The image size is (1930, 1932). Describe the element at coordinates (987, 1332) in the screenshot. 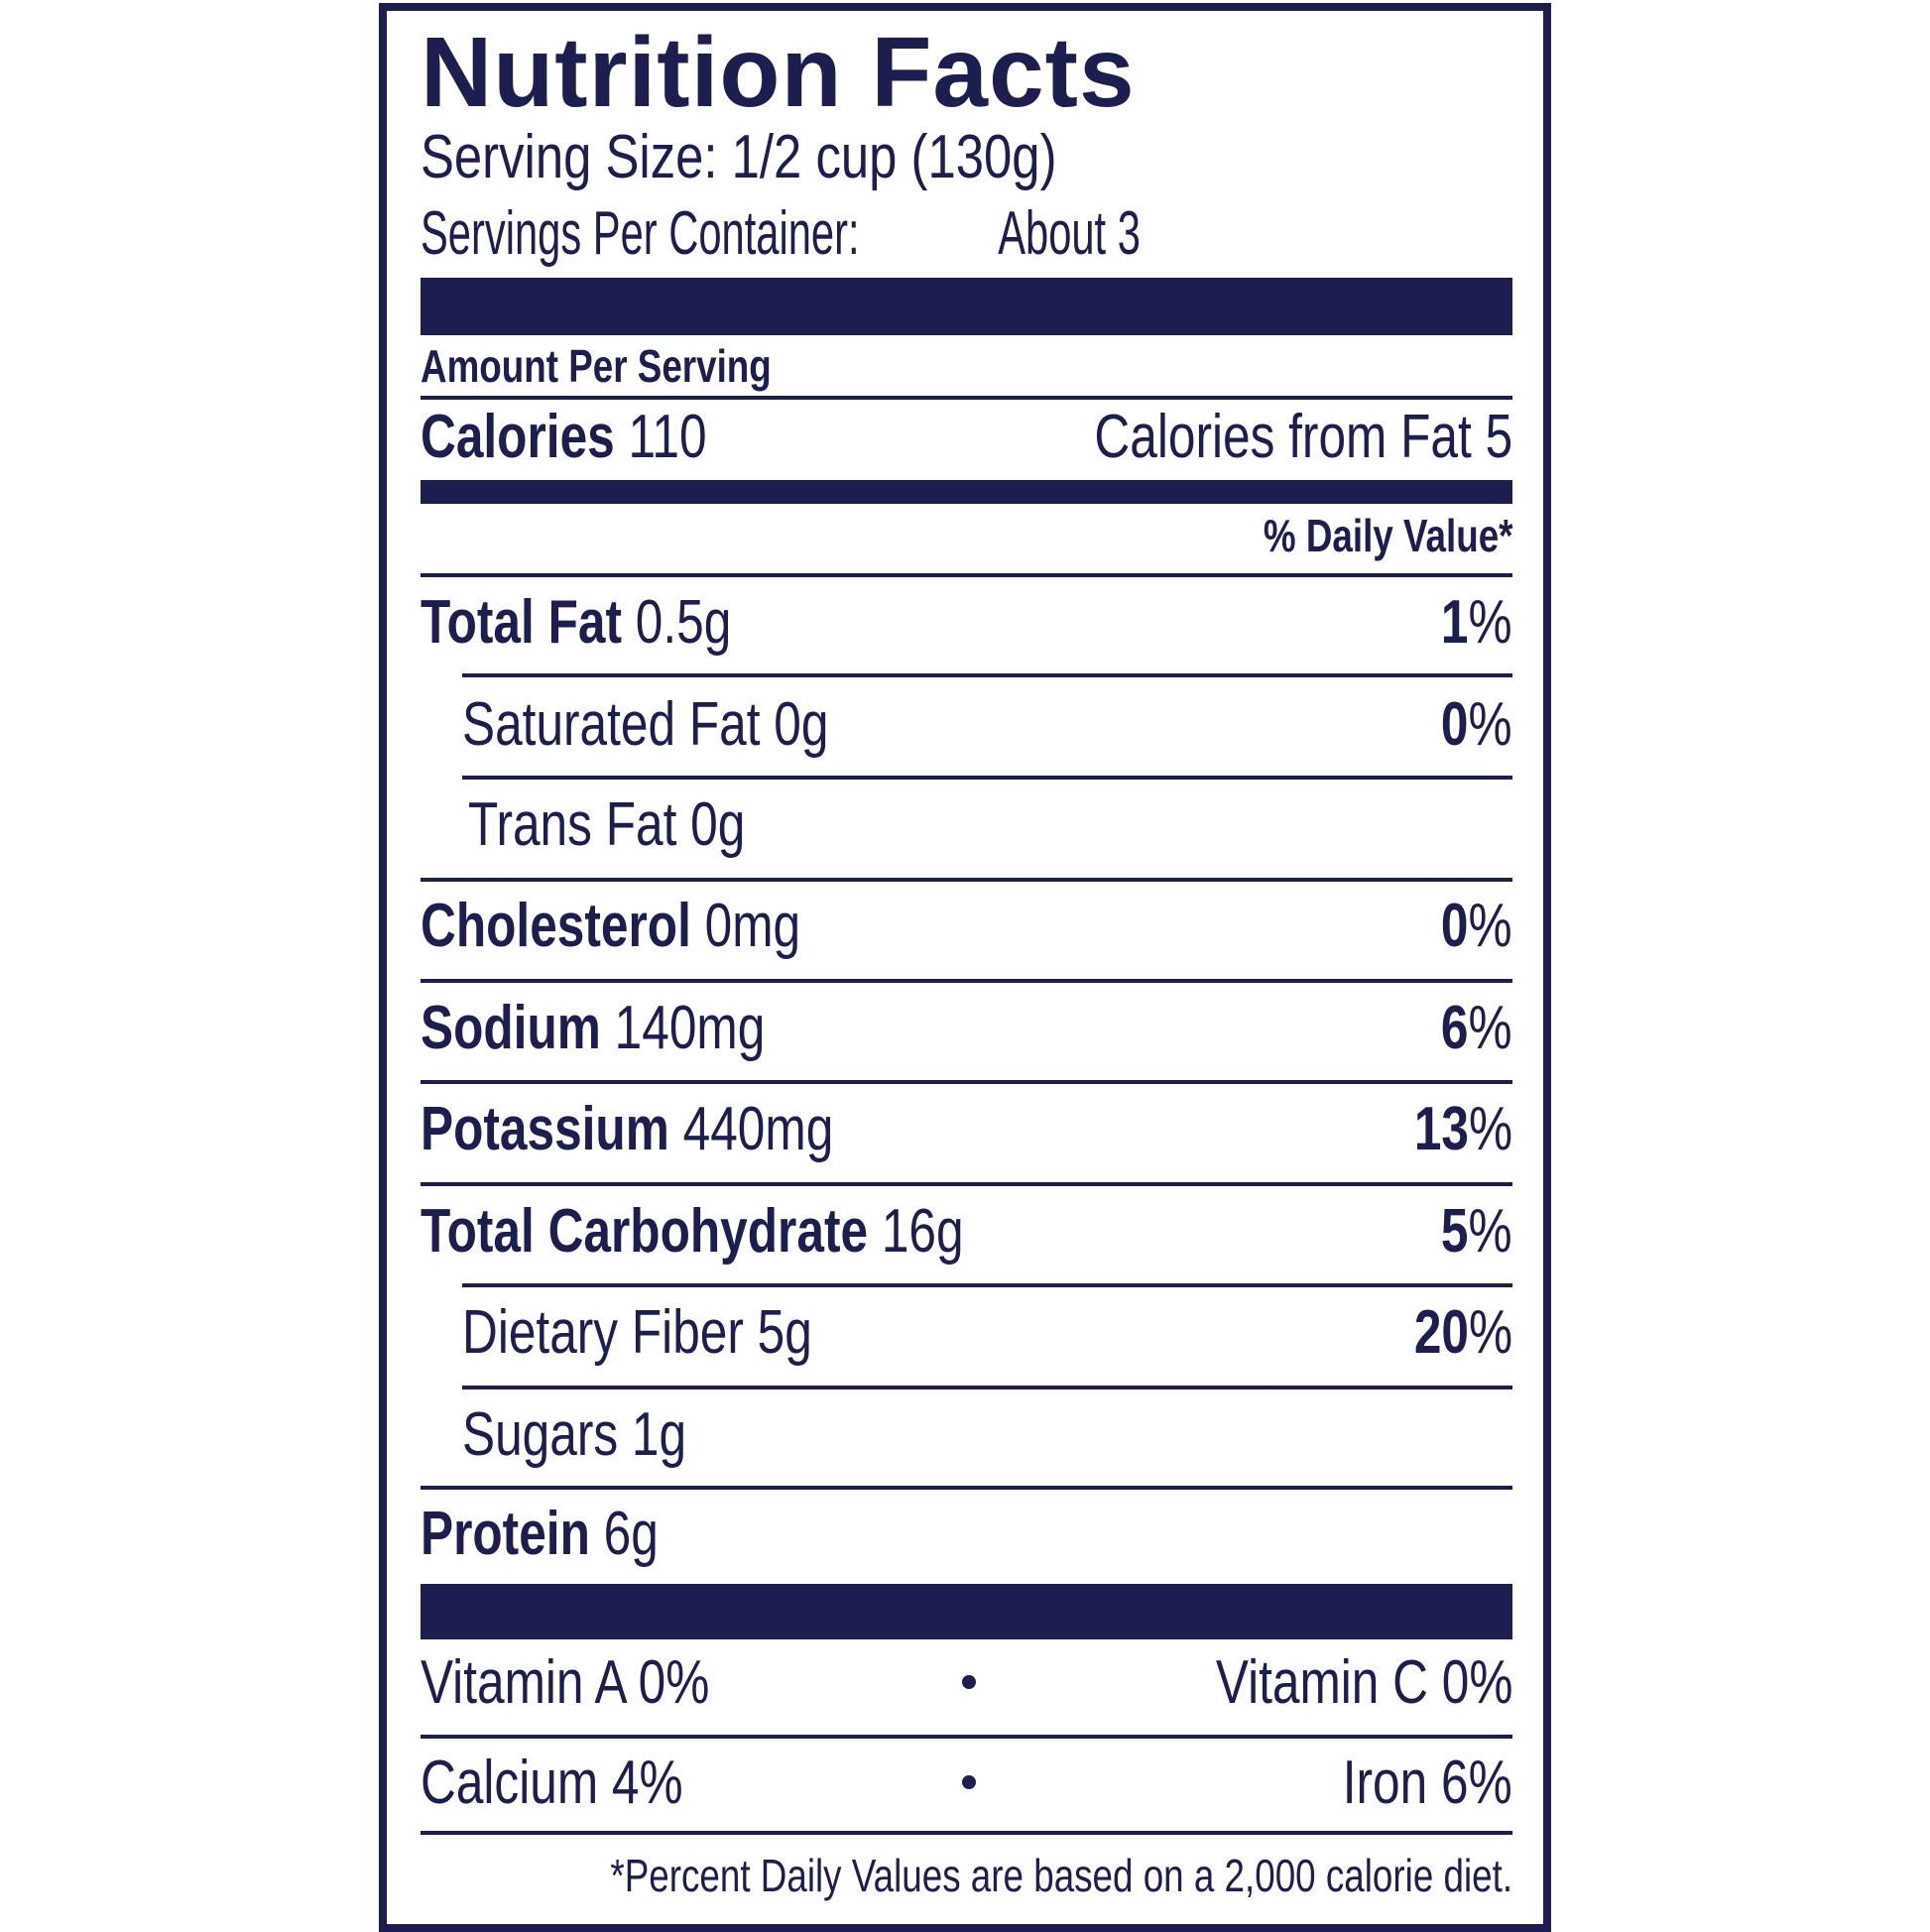

I see `nutrient-row-dietary-fiber: Dietary Fiber 5g 20%` at that location.